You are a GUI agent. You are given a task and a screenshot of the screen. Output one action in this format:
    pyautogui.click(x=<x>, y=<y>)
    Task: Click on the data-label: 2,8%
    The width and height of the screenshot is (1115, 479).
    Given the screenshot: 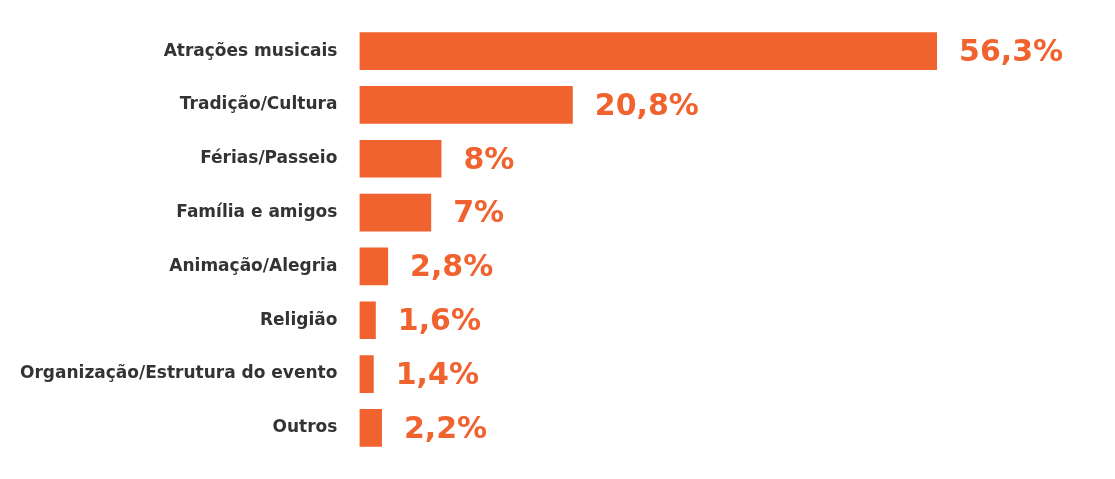 What is the action you would take?
    pyautogui.click(x=452, y=266)
    